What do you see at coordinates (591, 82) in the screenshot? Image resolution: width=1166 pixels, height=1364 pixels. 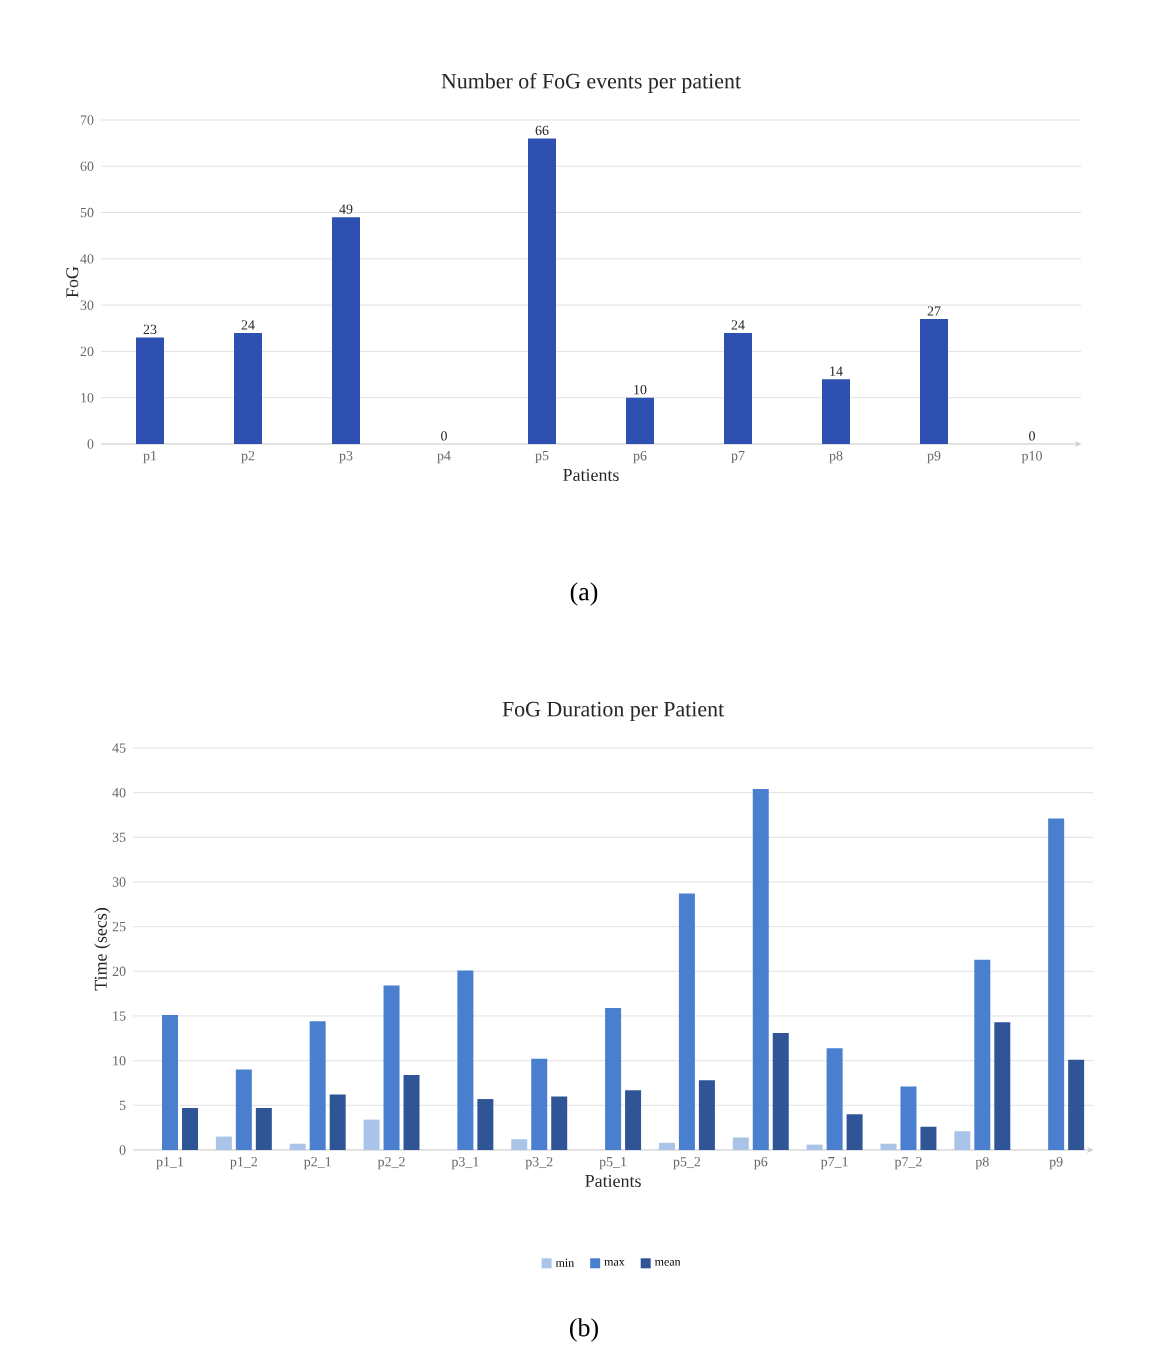 I see `chart-title: Number of FoG events per patient` at bounding box center [591, 82].